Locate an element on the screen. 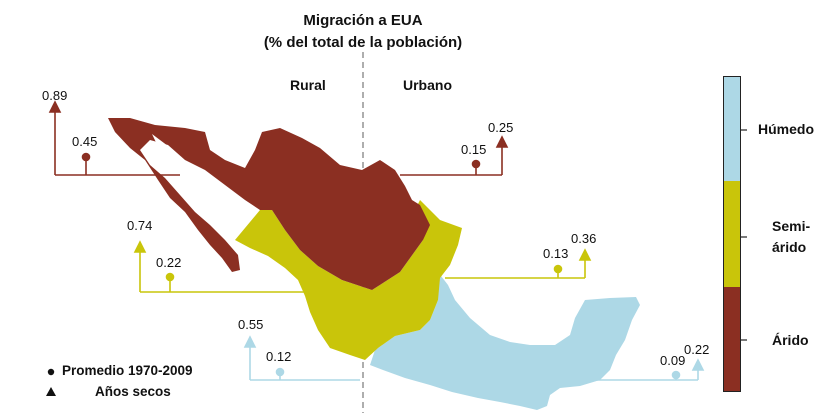 The image size is (840, 413). legend-promedio-label: Promedio 1970-2009 is located at coordinates (127, 370).